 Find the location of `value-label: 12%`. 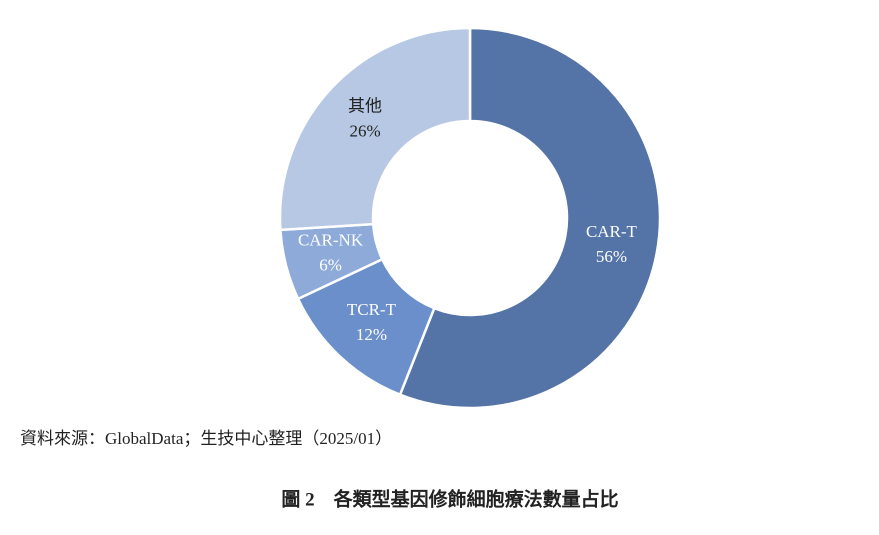

value-label: 12% is located at coordinates (371, 334).